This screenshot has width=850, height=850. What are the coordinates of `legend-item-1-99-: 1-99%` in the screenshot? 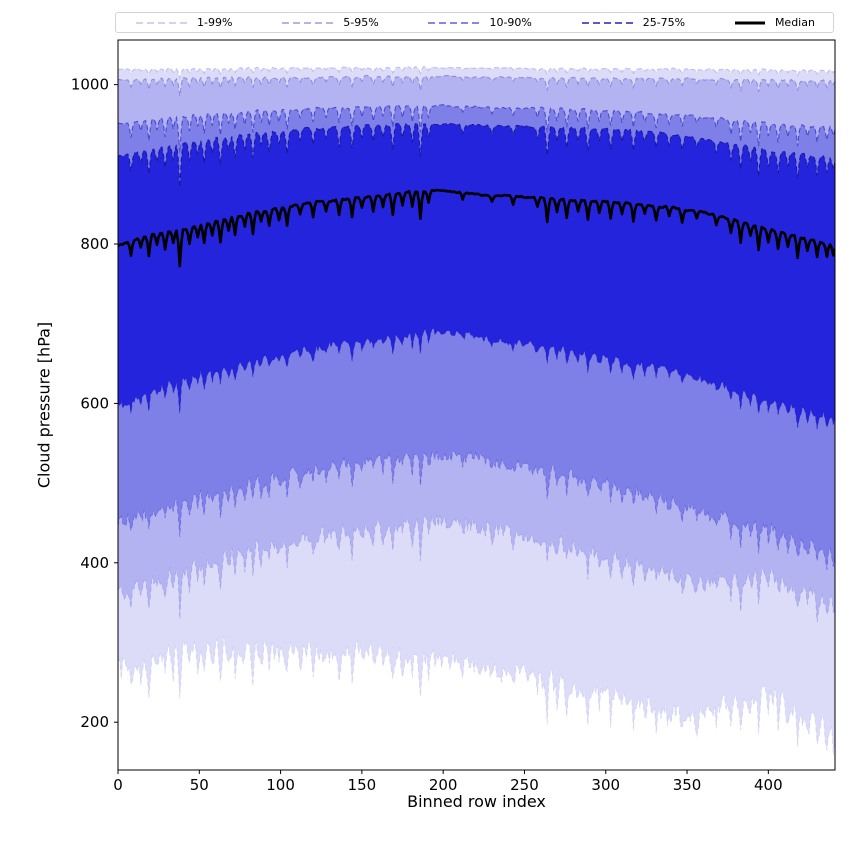 It's located at (183, 22).